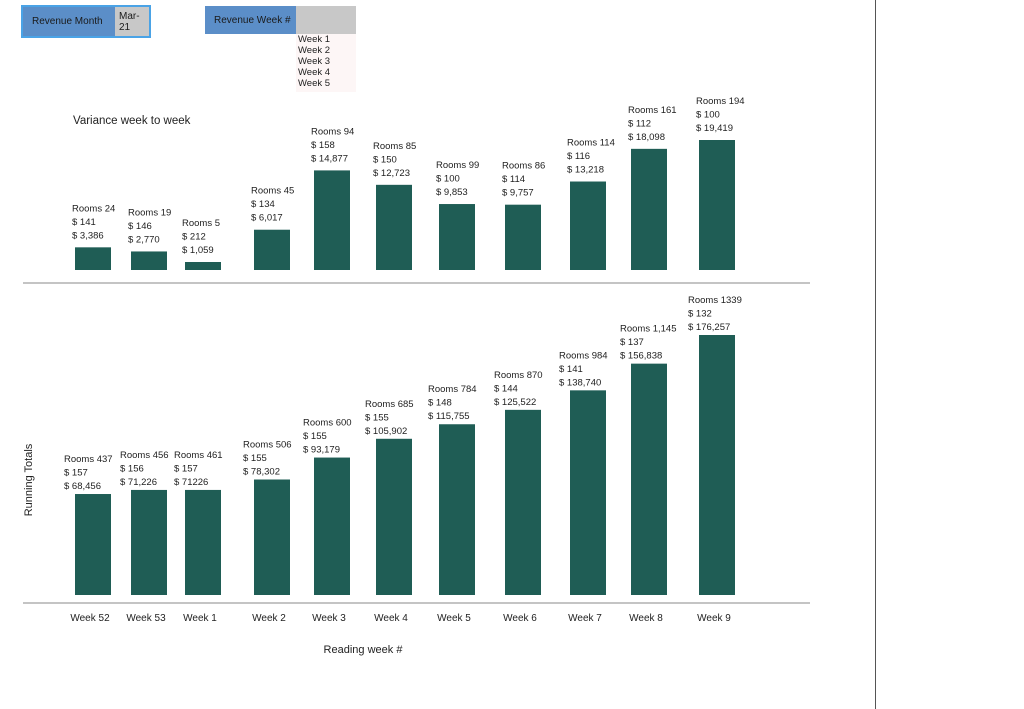 This screenshot has height=709, width=1024. I want to click on variance-data-label: $ 116, so click(578, 156).